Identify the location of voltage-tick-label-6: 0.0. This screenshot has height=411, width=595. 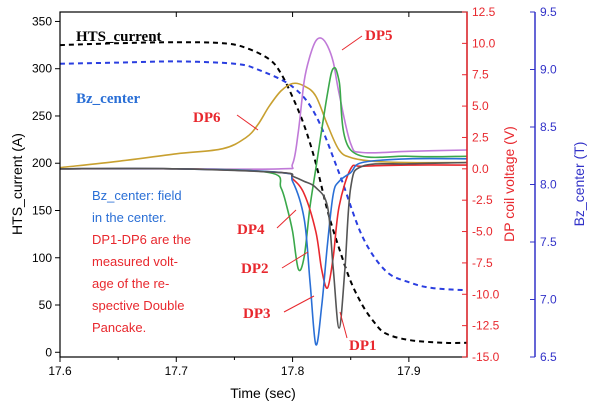
(480, 169).